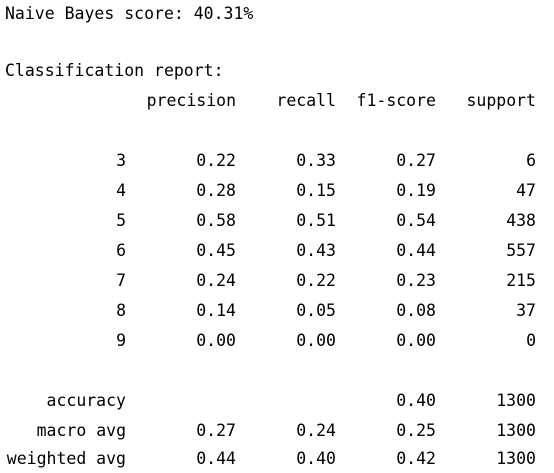 The height and width of the screenshot is (473, 554). I want to click on f1-value: 0.23, so click(416, 280).